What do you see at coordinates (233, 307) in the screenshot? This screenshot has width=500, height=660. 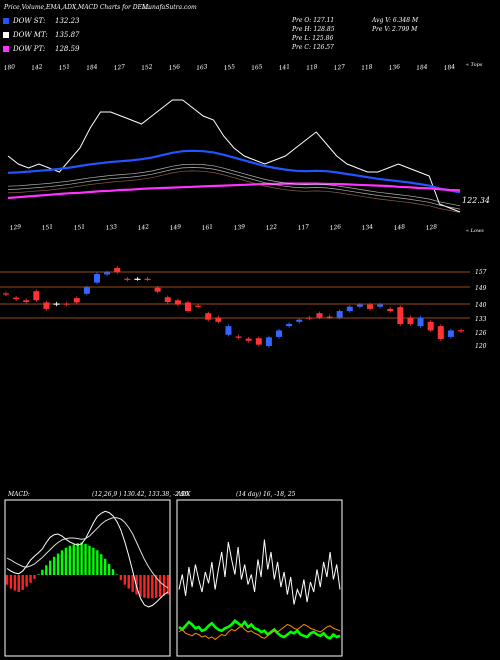 I see `candles` at bounding box center [233, 307].